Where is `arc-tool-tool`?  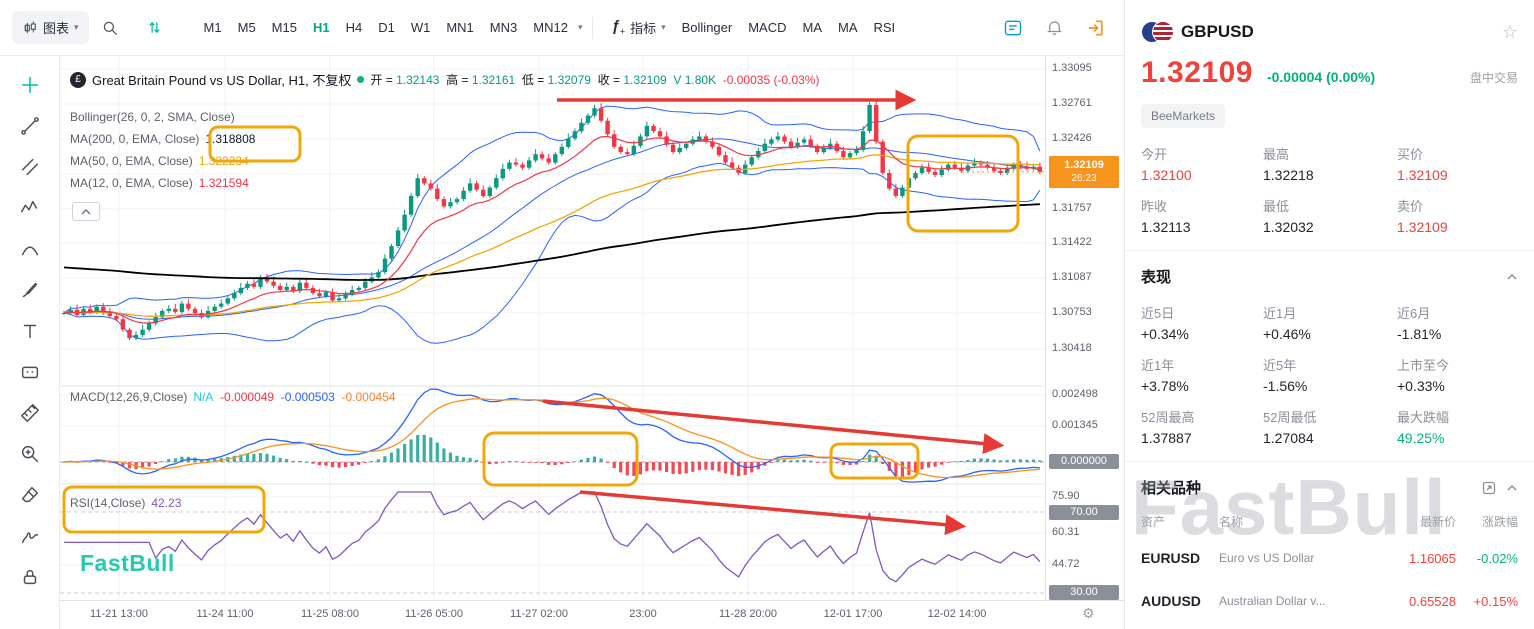
arc-tool-tool is located at coordinates (30, 249).